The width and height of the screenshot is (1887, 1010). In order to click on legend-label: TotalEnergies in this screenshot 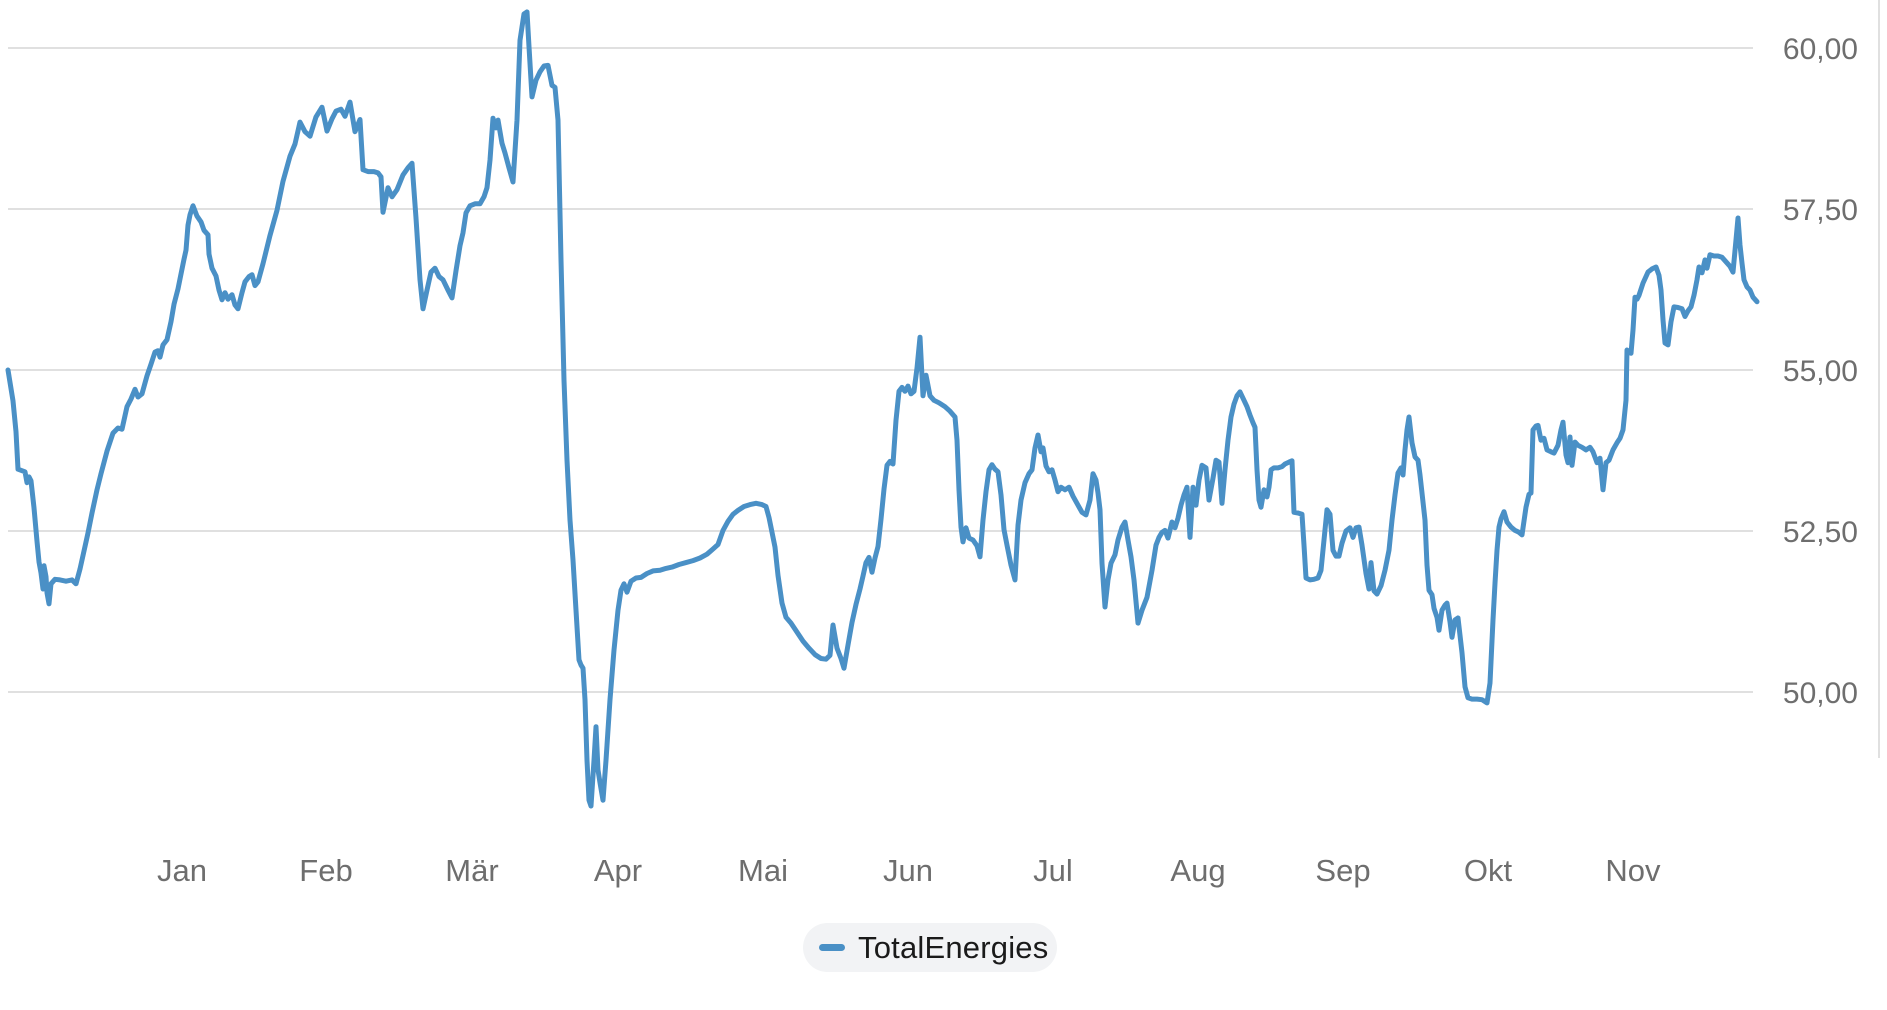, I will do `click(953, 947)`.